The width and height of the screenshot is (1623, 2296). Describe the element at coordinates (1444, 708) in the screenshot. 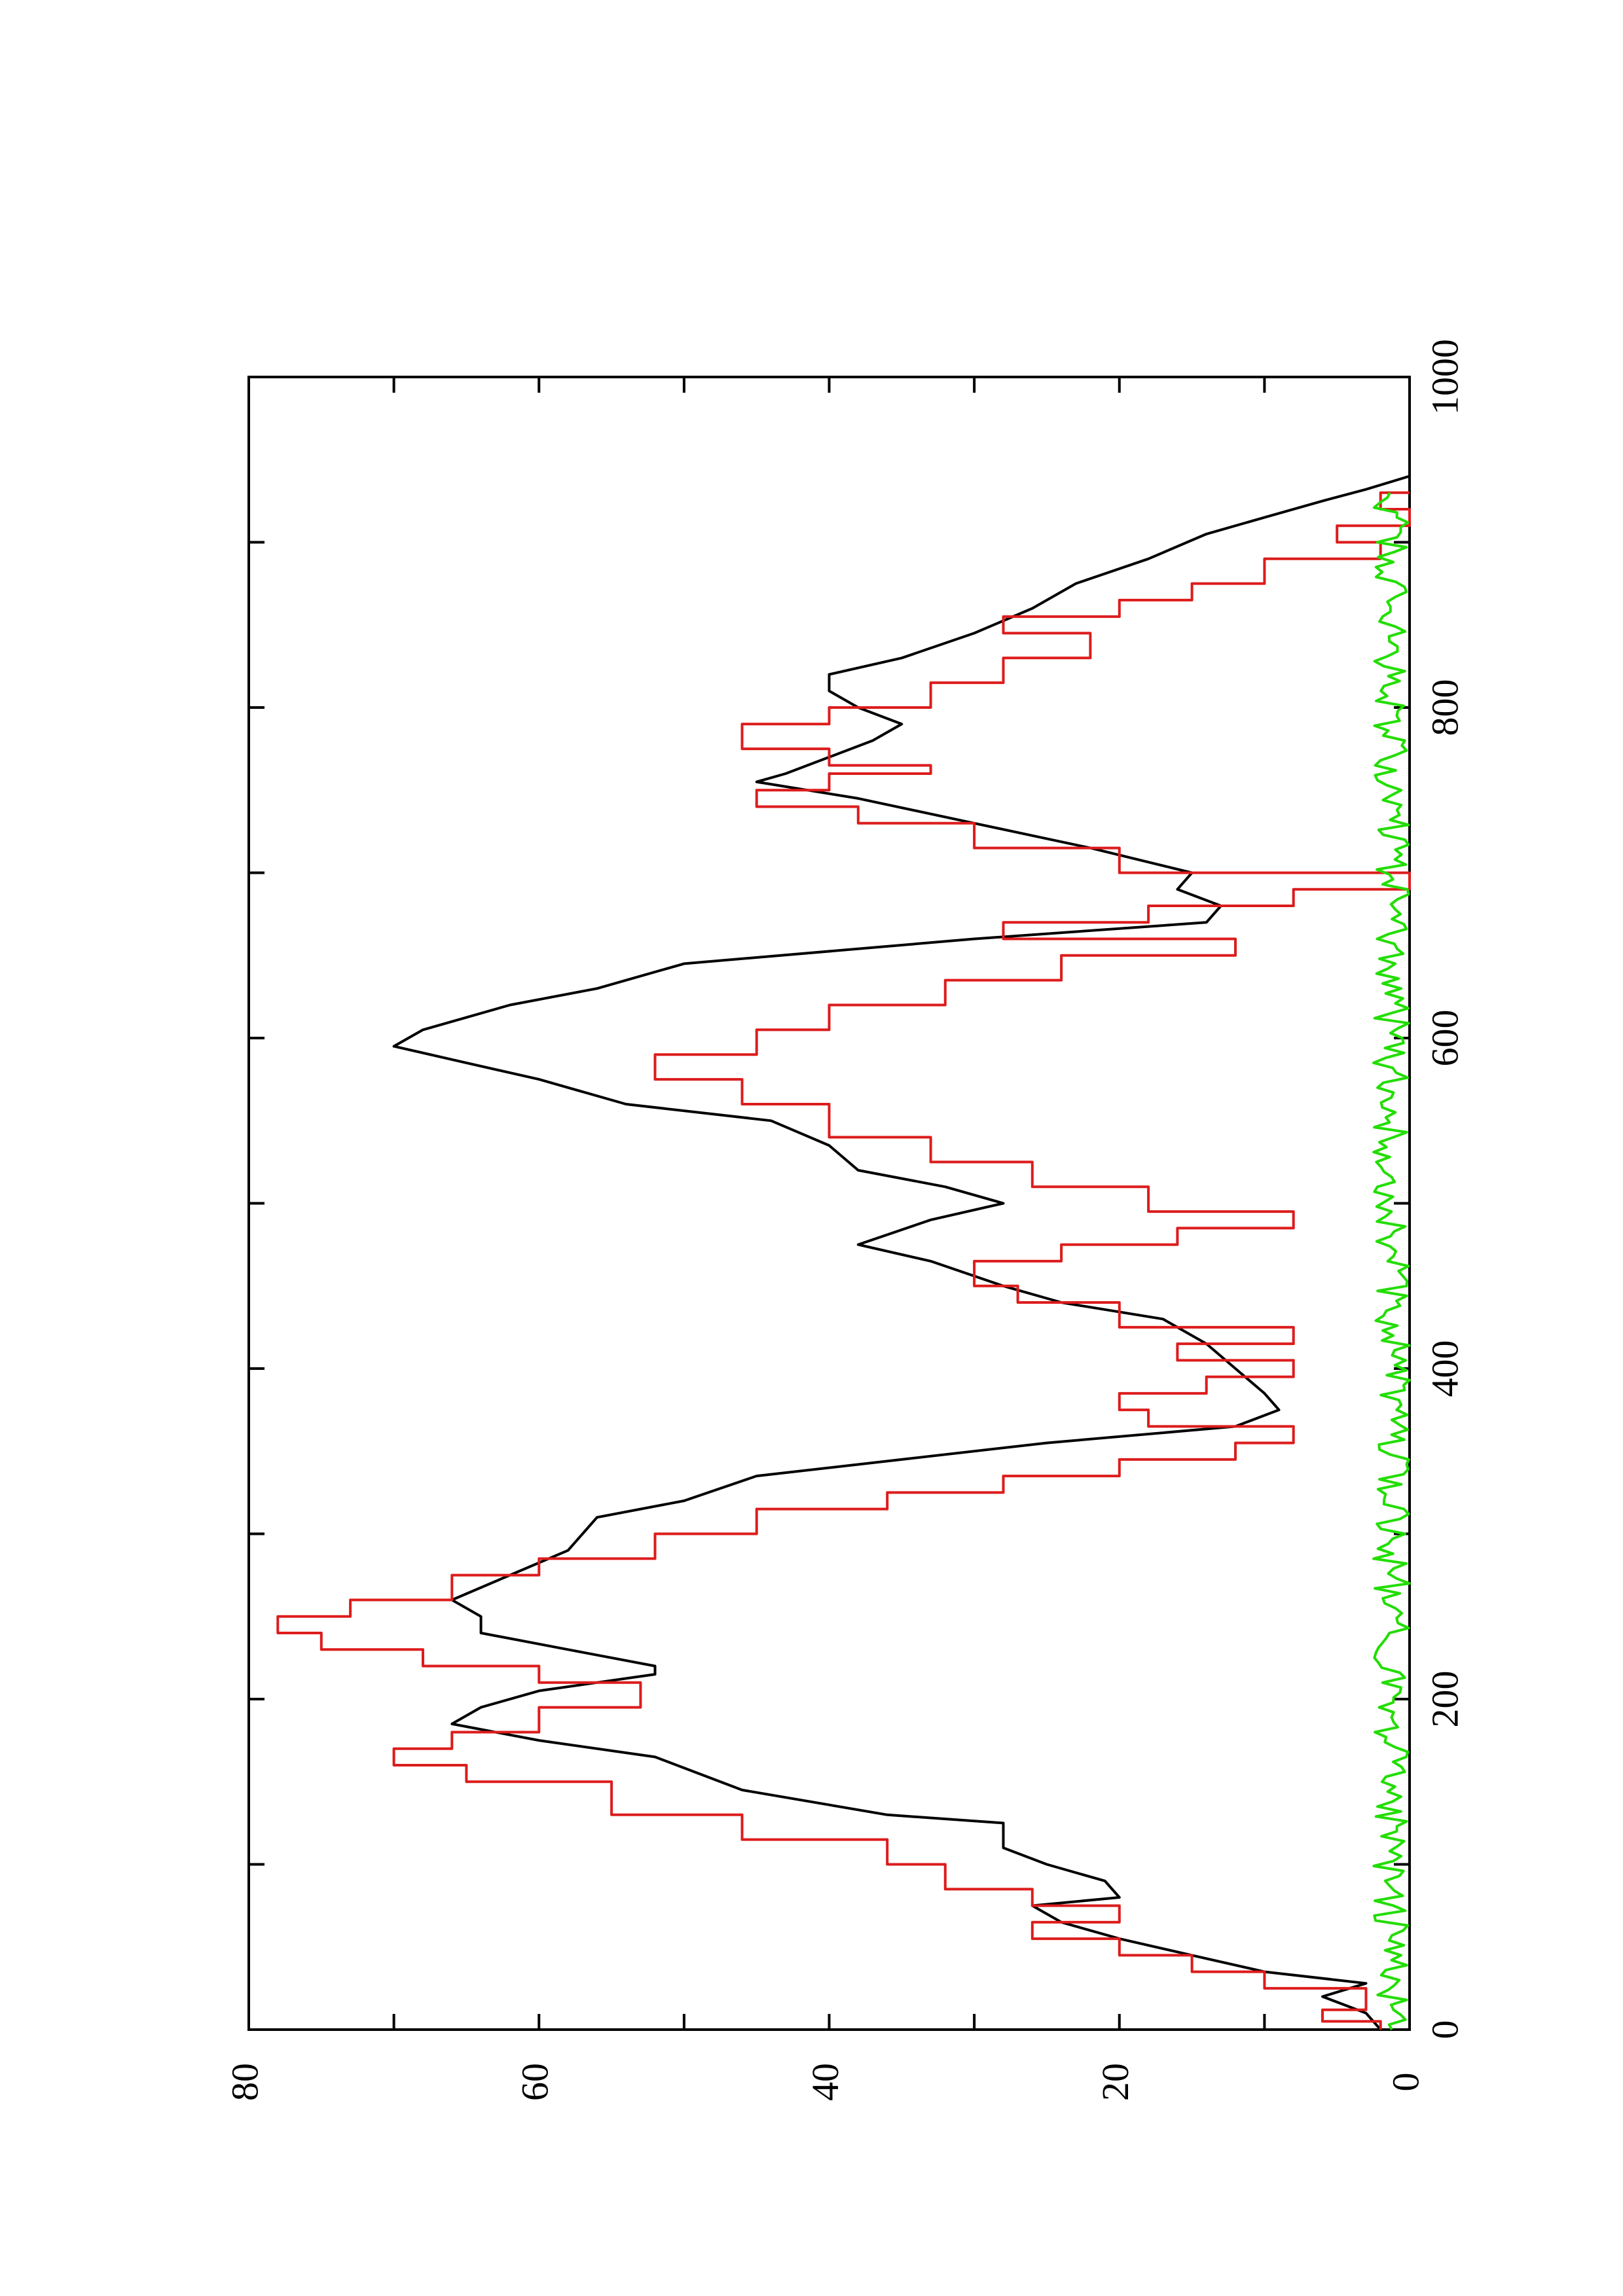

I see `x-tick-label: 800` at that location.